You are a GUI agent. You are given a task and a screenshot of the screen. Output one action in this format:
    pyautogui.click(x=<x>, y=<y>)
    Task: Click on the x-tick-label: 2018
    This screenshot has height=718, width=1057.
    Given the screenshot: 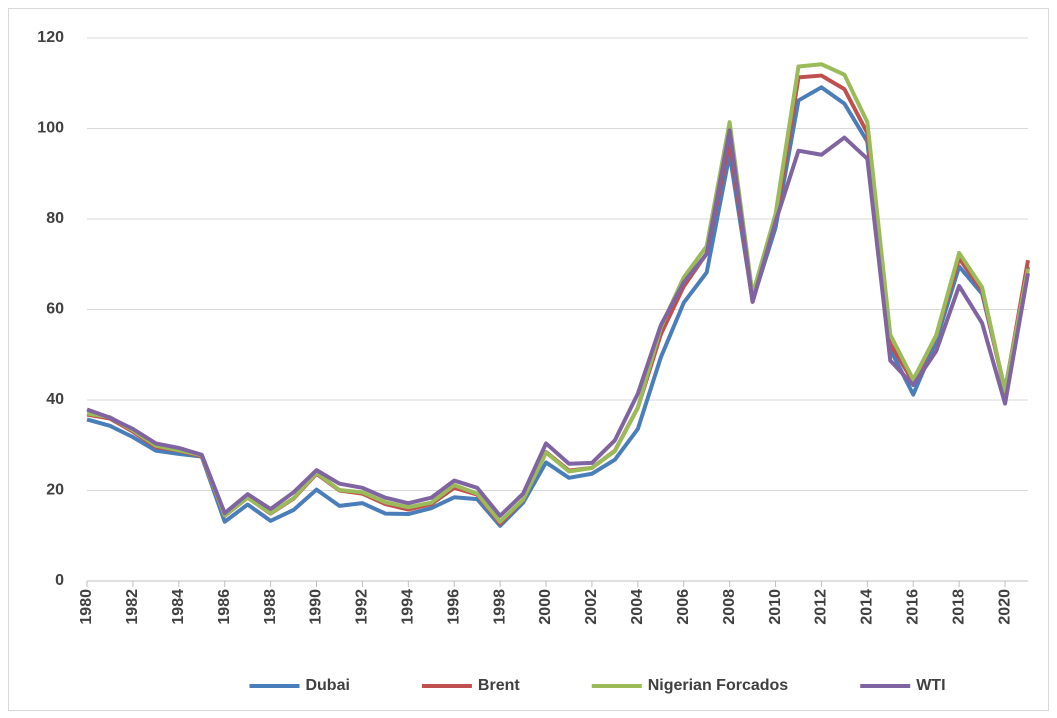 What is the action you would take?
    pyautogui.click(x=958, y=607)
    